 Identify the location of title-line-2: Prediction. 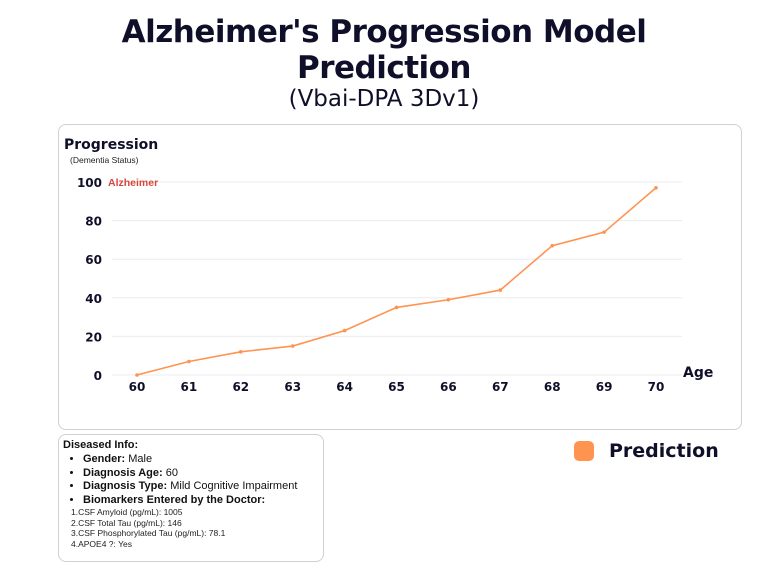
(384, 68).